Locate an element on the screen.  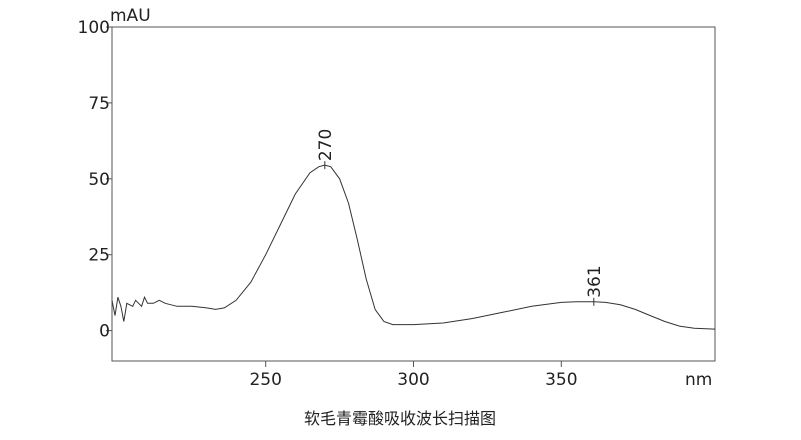
chart-title: 软毛青霉酸吸收波长扫描图 is located at coordinates (400, 418).